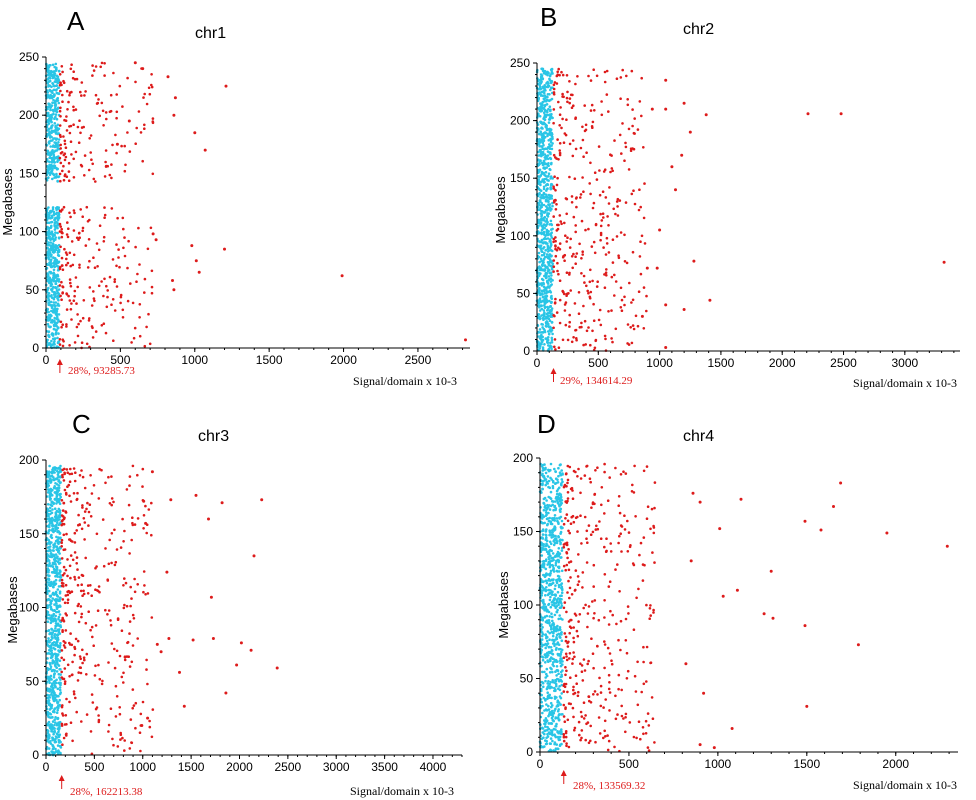 This screenshot has height=800, width=976. I want to click on y-tick-label: 0, so click(35, 755).